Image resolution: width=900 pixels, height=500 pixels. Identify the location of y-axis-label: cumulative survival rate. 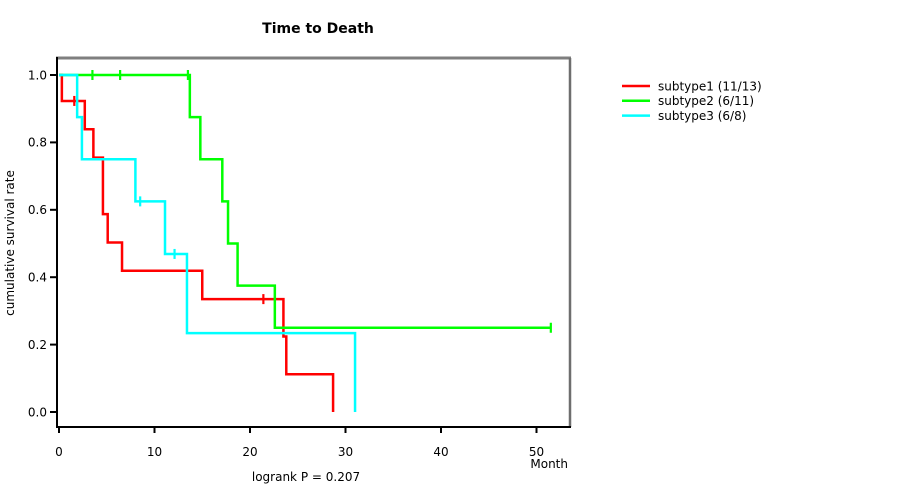
(10, 243).